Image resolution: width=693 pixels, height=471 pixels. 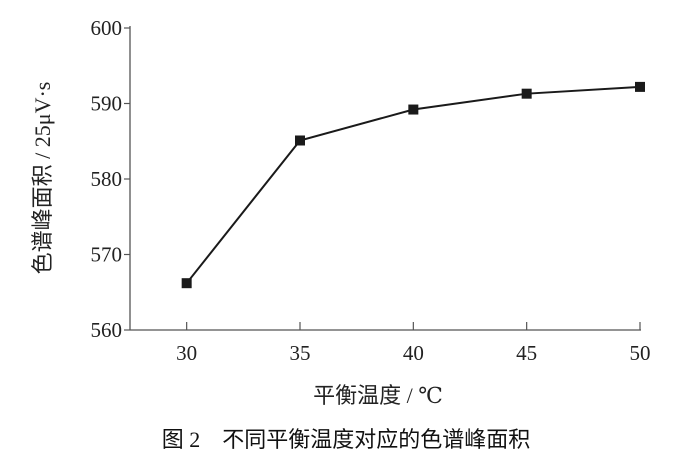 What do you see at coordinates (346, 439) in the screenshot?
I see `figure-caption: 图 2 不同平衡温度对应的色谱峰面积` at bounding box center [346, 439].